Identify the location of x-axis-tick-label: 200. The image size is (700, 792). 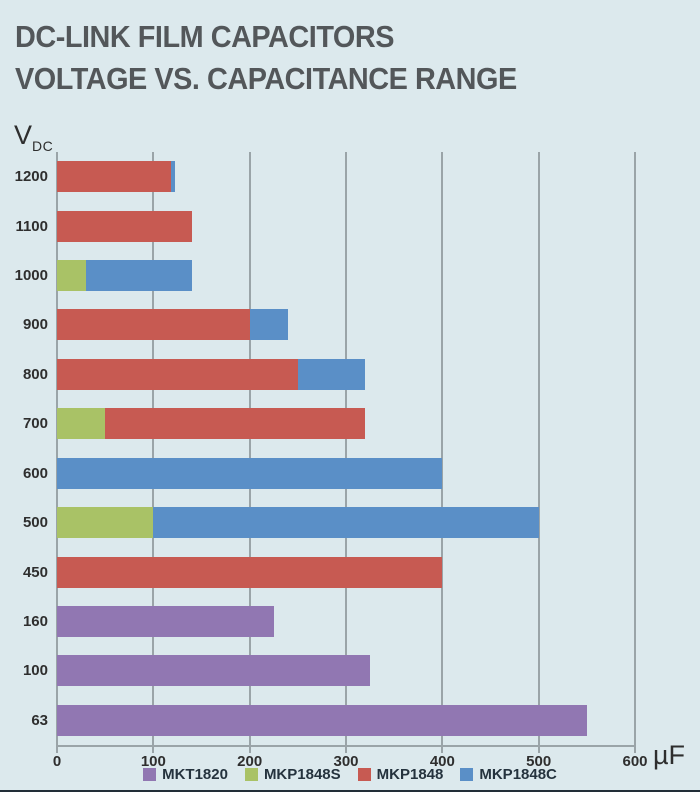
(250, 761).